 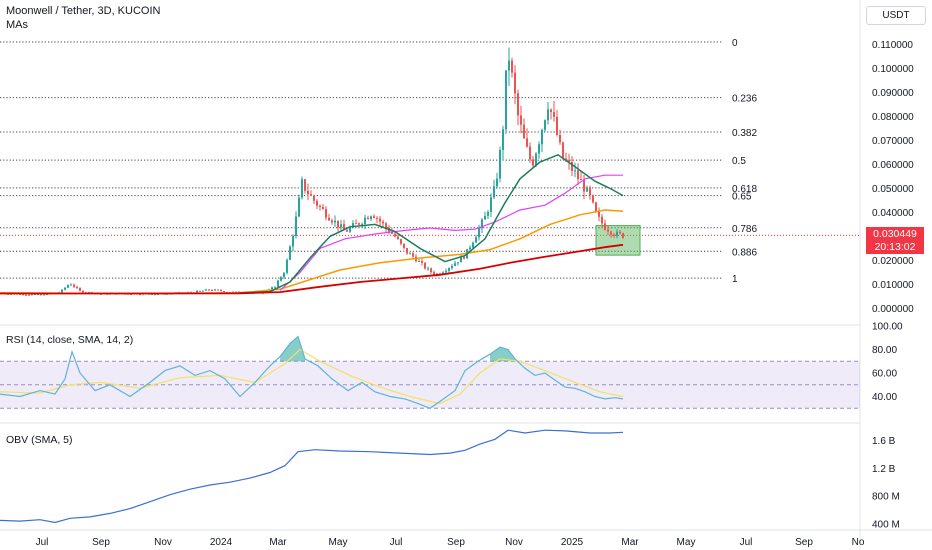 What do you see at coordinates (893, 189) in the screenshot?
I see `price-axis-tick: 0.050000` at bounding box center [893, 189].